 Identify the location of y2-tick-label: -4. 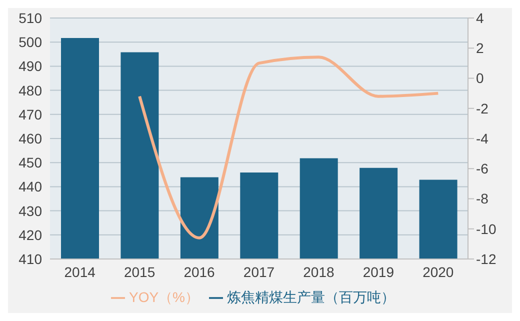
(482, 138).